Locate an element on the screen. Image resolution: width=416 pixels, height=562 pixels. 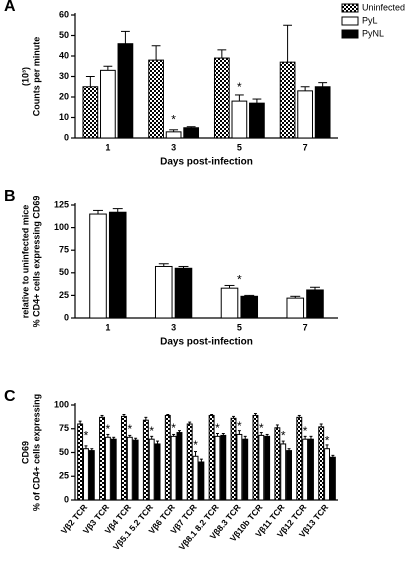
y-axis-label: relative to uninfected mice is located at coordinates (25, 262).